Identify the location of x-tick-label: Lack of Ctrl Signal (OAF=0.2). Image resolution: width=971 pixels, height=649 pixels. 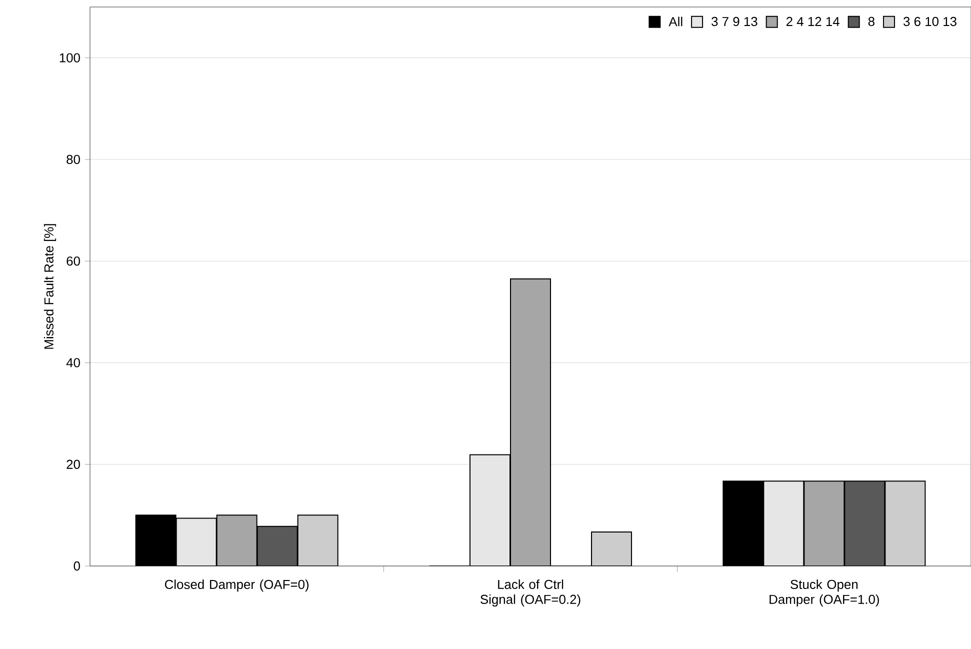
(530, 593).